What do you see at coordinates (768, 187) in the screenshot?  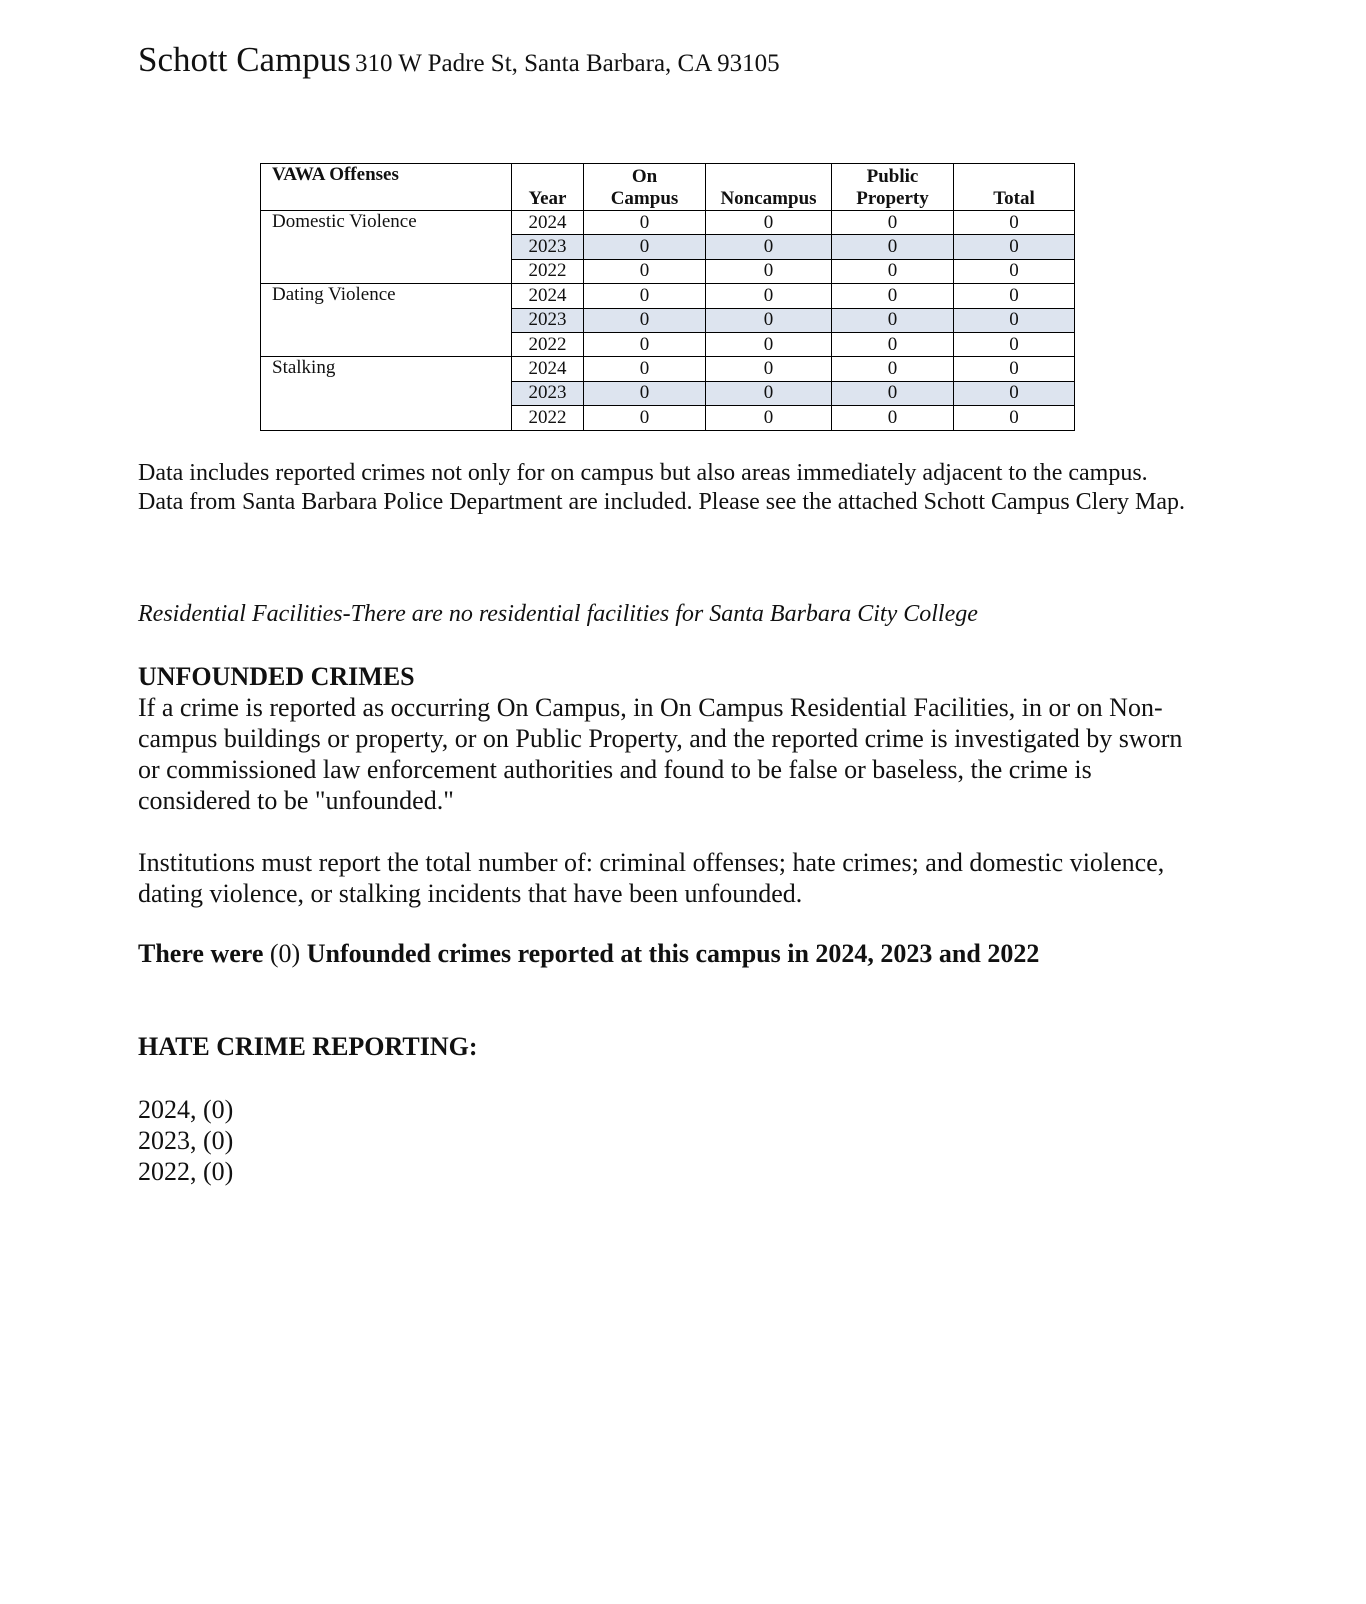 I see `column-header: Noncampus` at bounding box center [768, 187].